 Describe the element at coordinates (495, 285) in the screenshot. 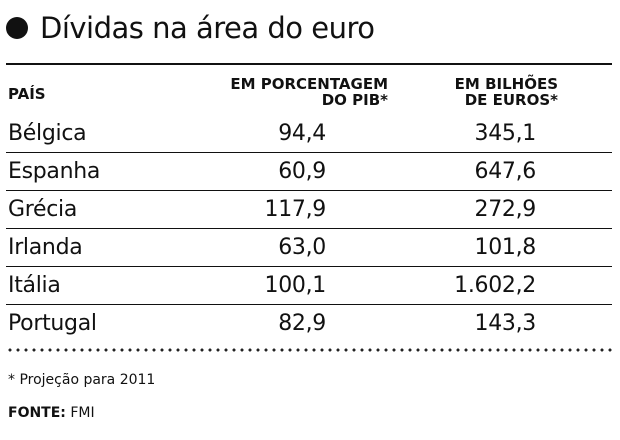

I see `euros-cell: 1.602,2` at that location.